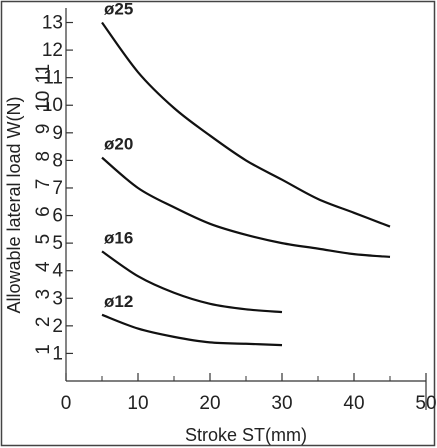 This screenshot has width=437, height=448. What do you see at coordinates (57, 326) in the screenshot?
I see `y-tick-label: 2` at bounding box center [57, 326].